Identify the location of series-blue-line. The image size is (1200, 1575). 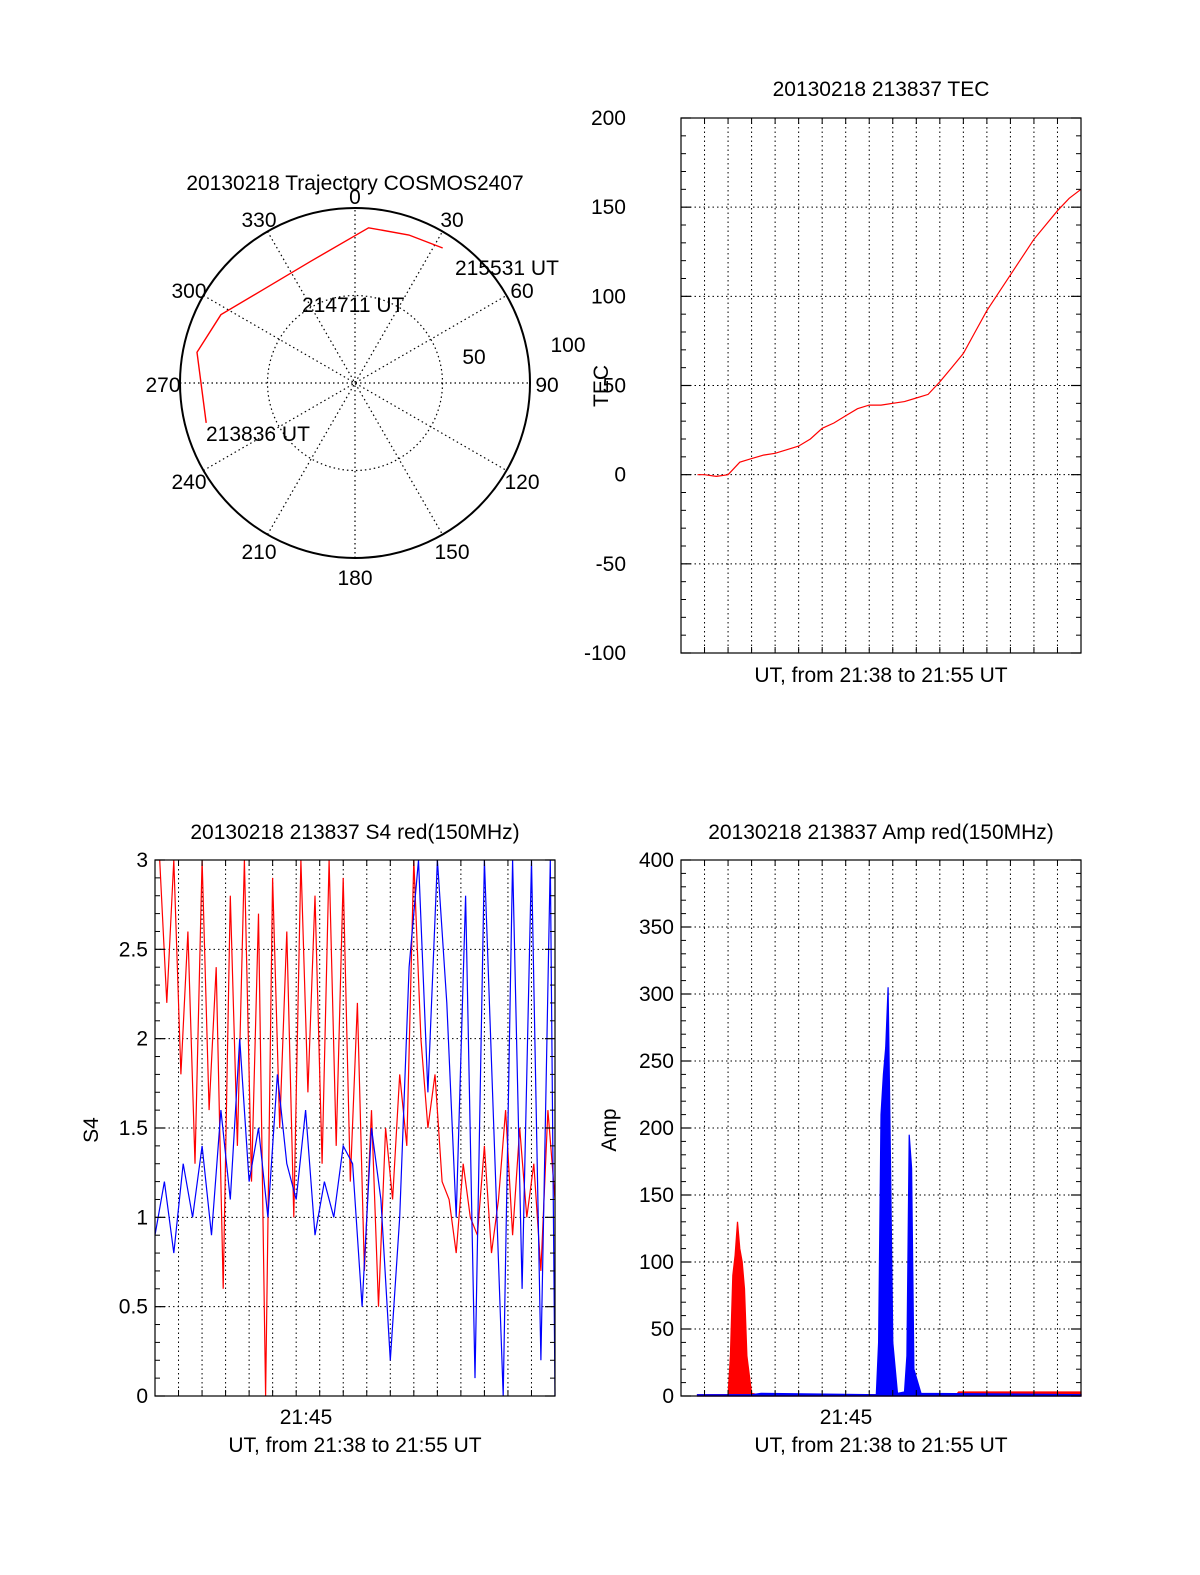
(355, 1128).